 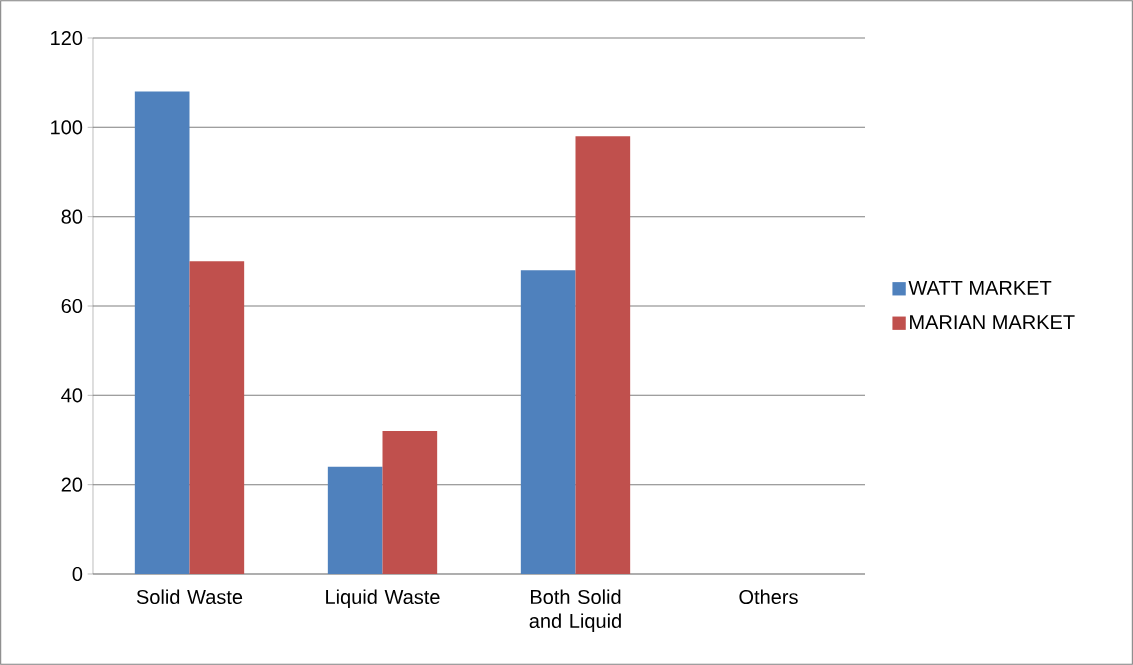 What do you see at coordinates (575, 611) in the screenshot?
I see `x-tick-label: Both Solid and Liquid` at bounding box center [575, 611].